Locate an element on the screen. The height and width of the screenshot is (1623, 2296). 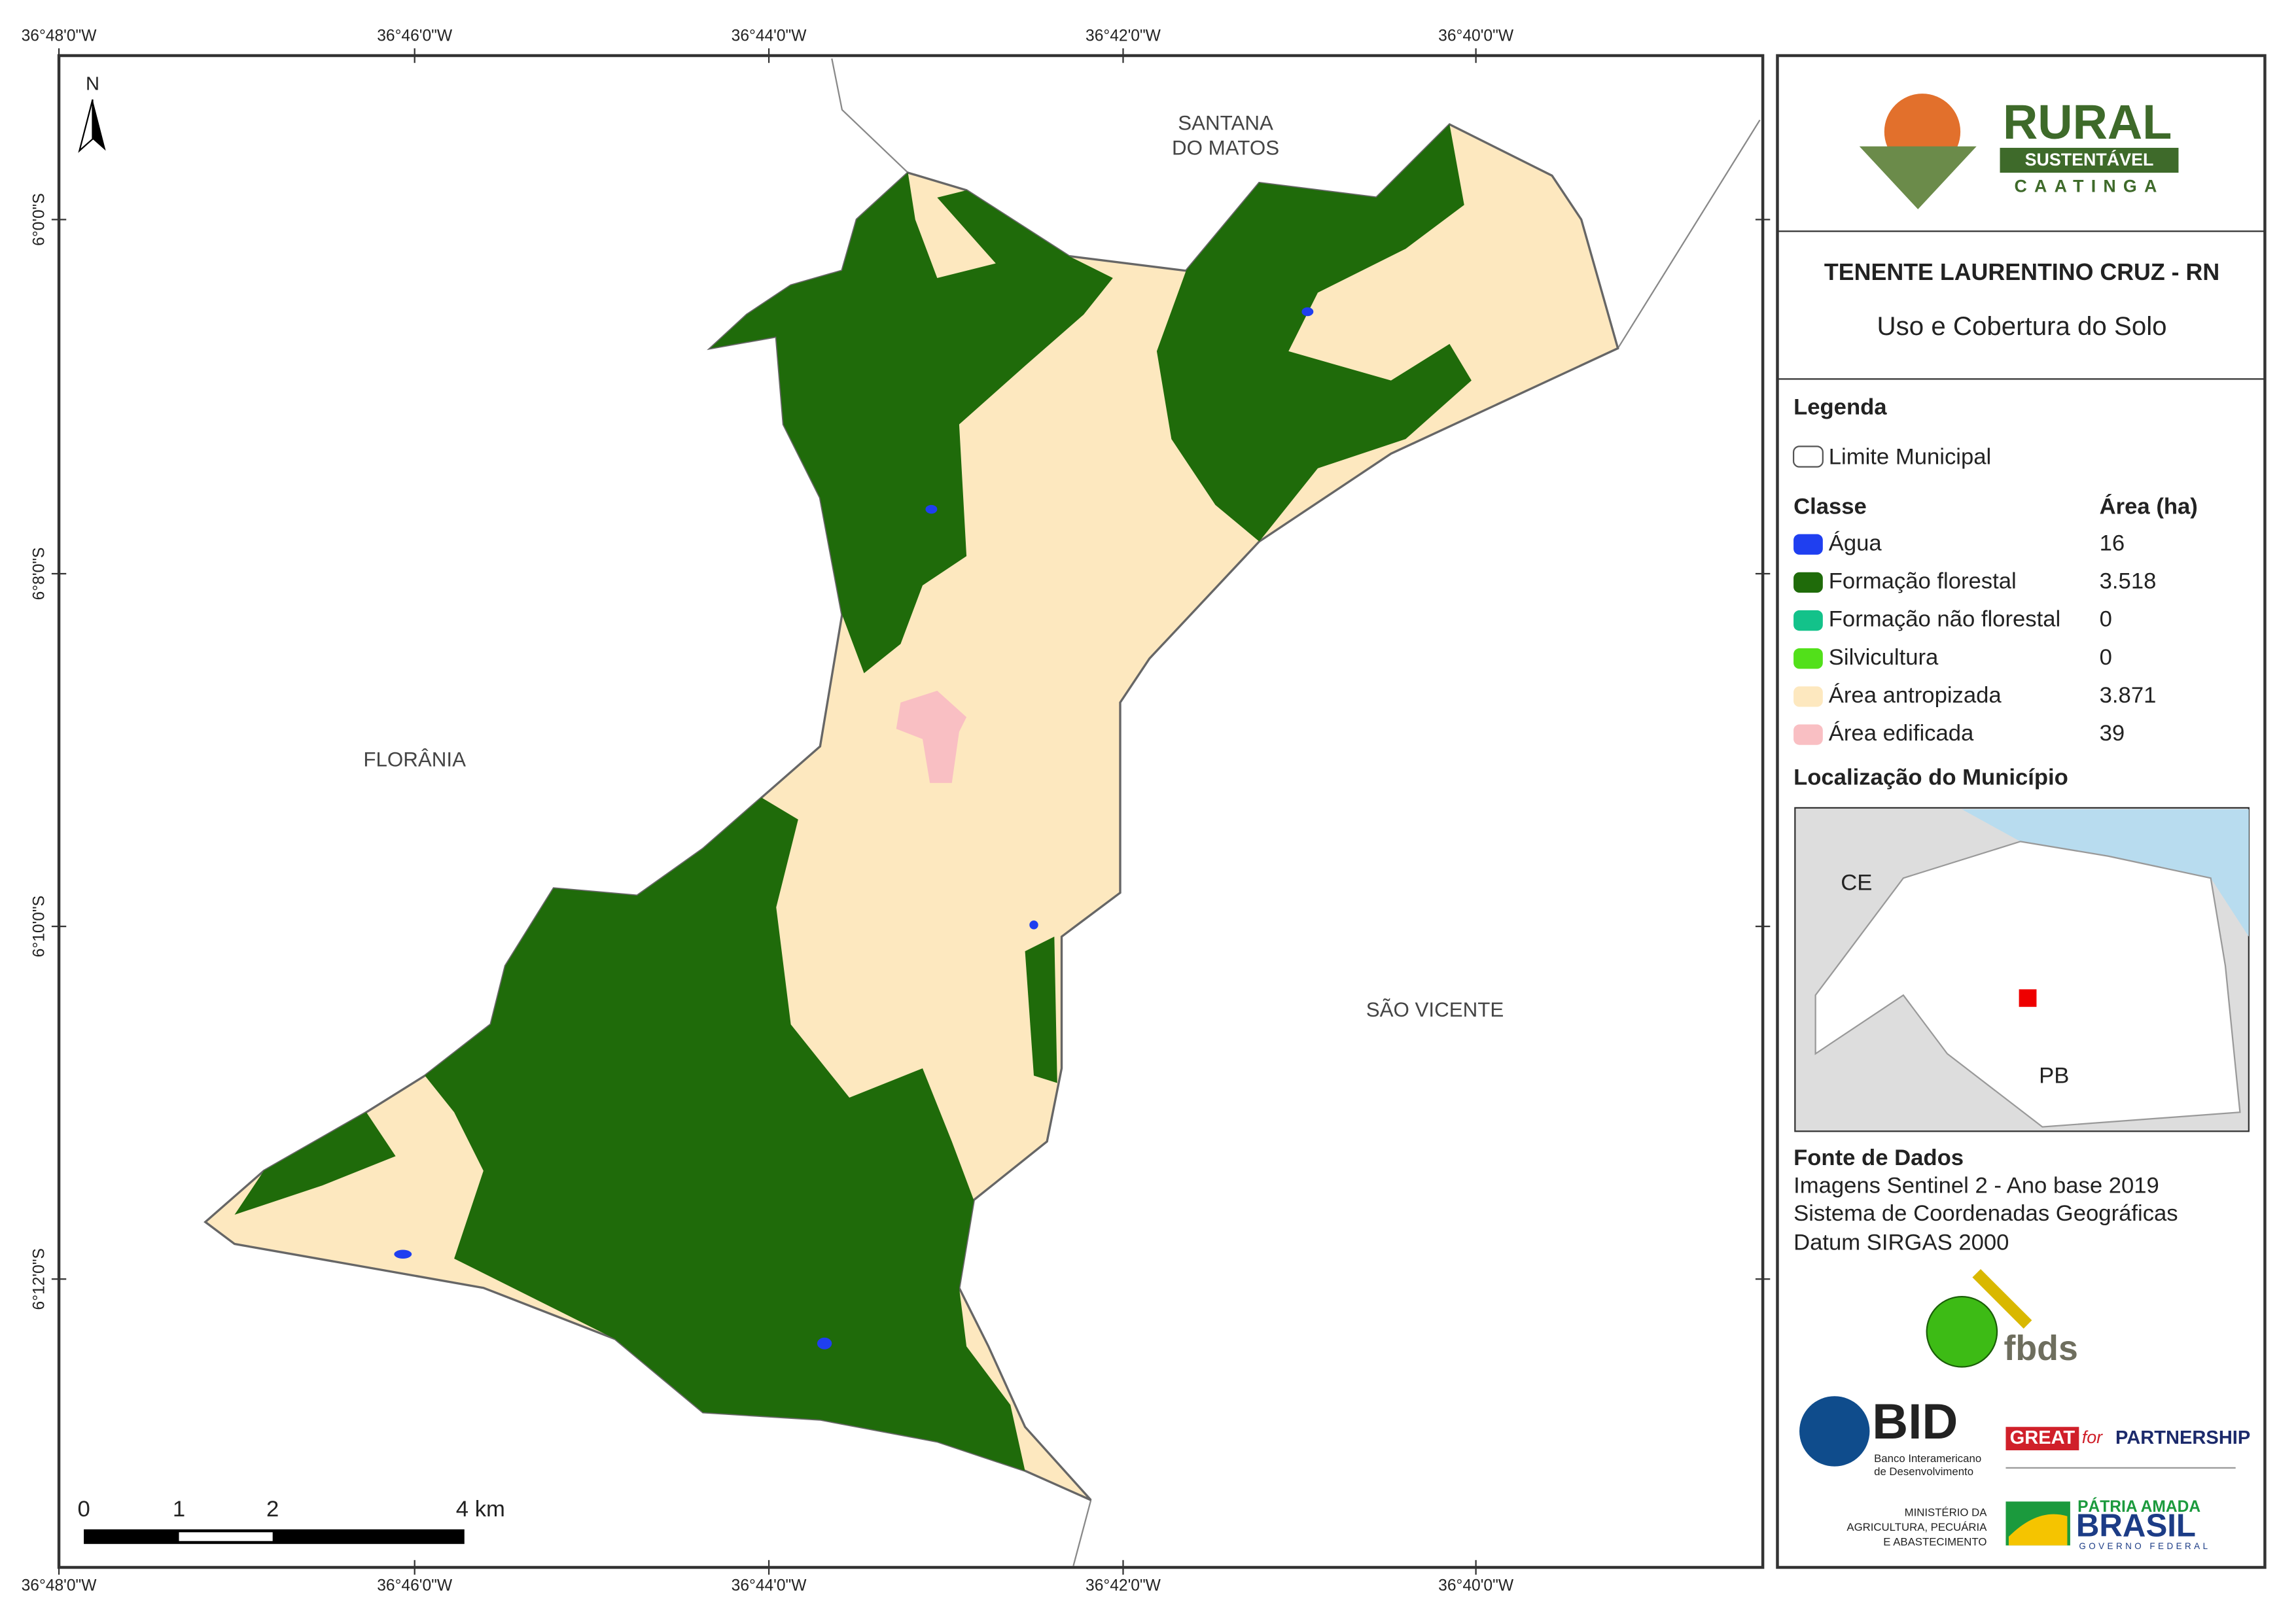
bottom-coord-label: 36°48'0"W is located at coordinates (59, 1586).